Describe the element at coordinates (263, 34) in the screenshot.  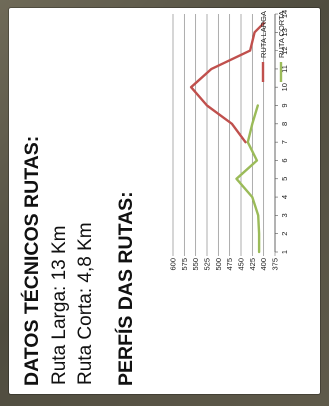
I see `legend-label: RUTA LARGA` at that location.